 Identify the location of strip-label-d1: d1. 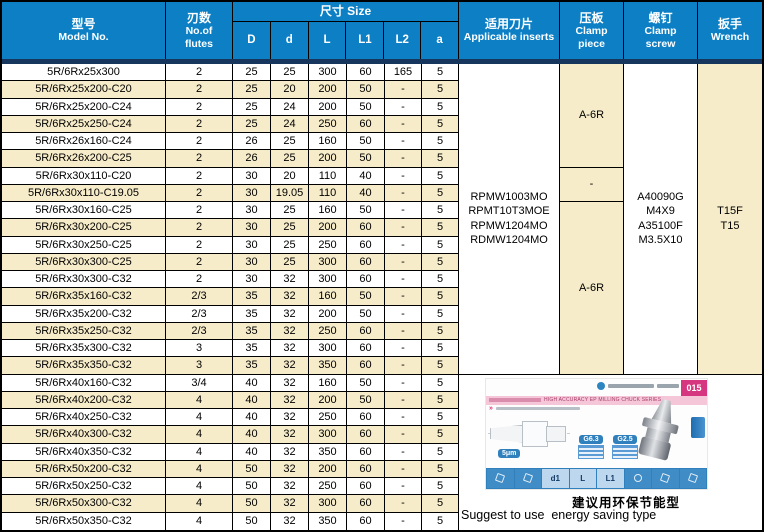
(555, 478).